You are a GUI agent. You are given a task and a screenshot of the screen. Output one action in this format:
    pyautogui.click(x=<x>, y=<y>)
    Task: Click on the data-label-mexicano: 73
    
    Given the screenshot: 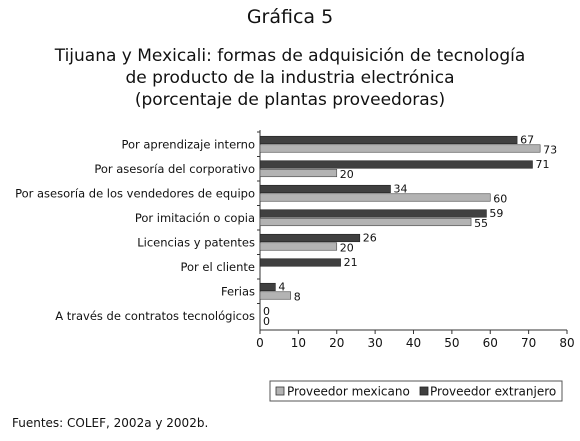 What is the action you would take?
    pyautogui.click(x=550, y=149)
    